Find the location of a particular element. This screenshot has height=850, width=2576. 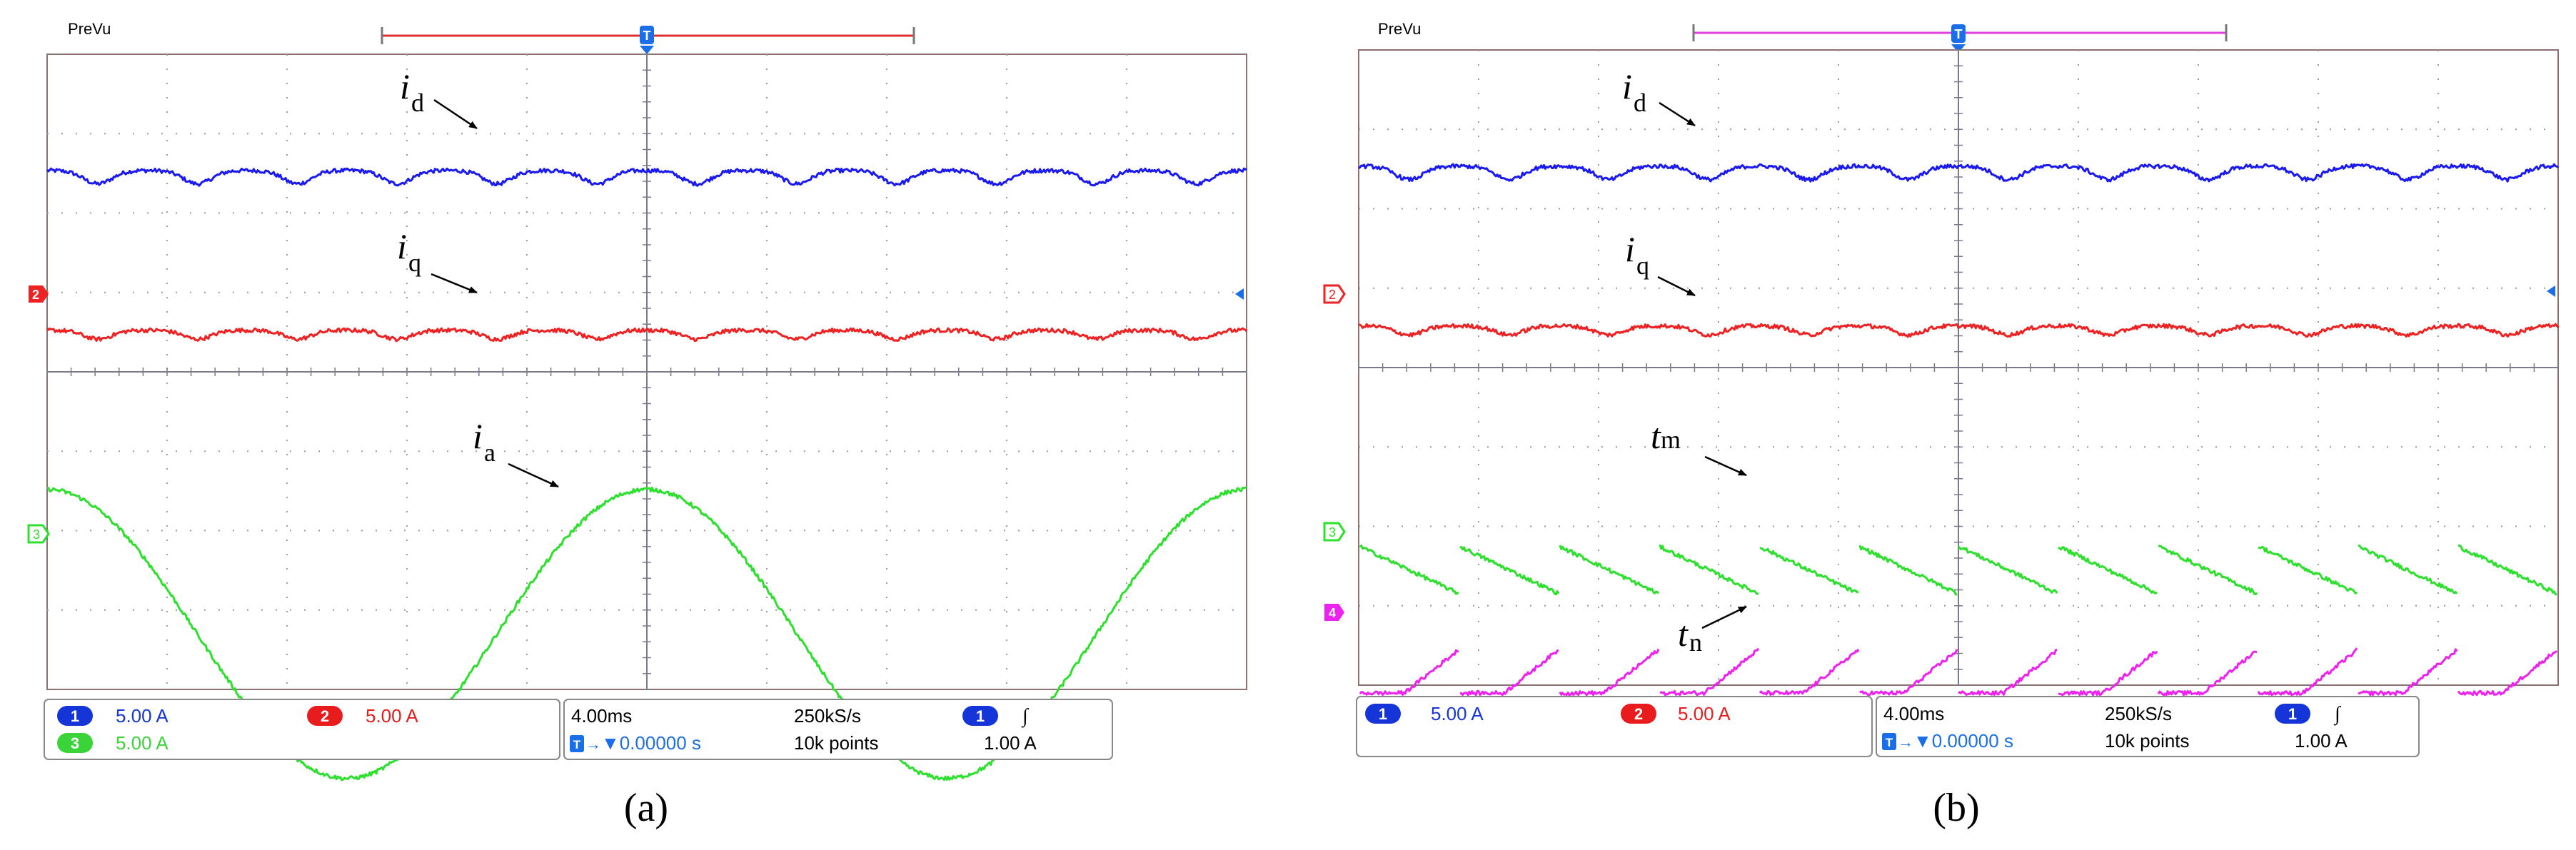

svg-text: 4 is located at coordinates (1332, 613).